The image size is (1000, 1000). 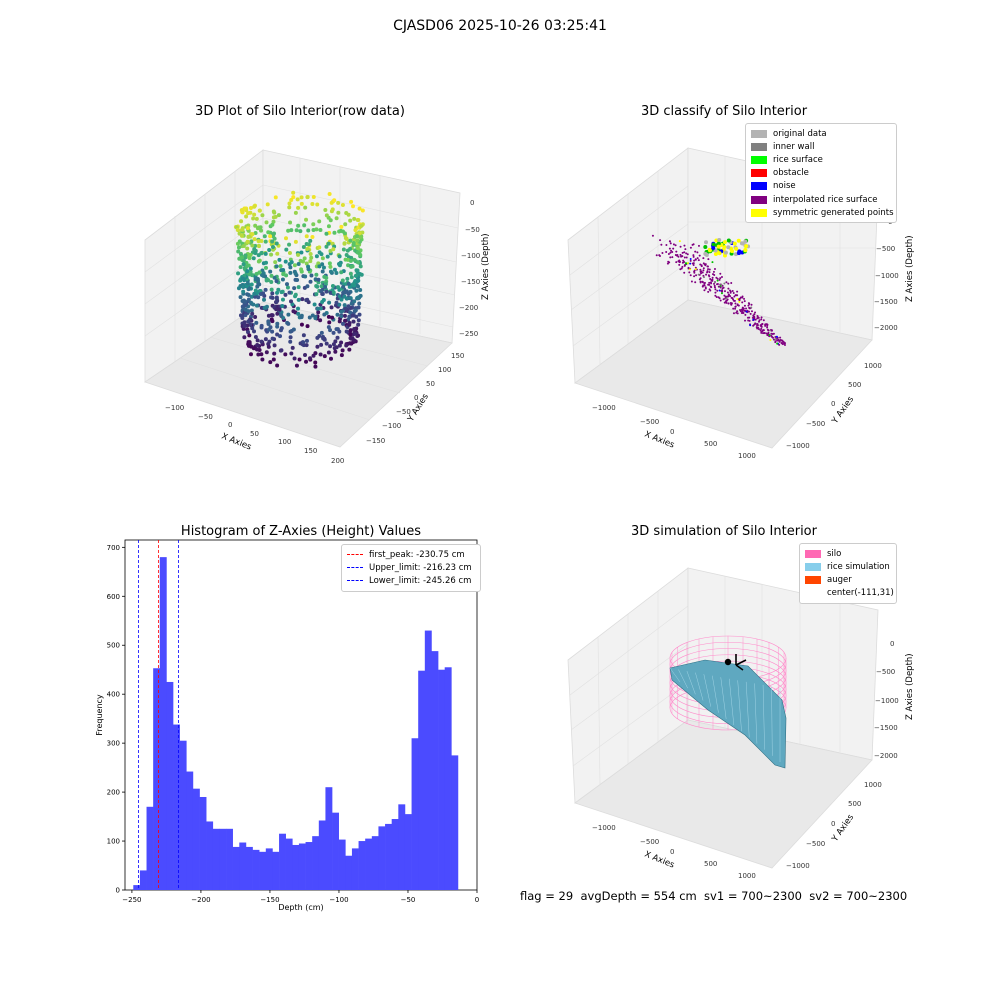 I want to click on histogram-ytick-label: 700, so click(x=113, y=548).